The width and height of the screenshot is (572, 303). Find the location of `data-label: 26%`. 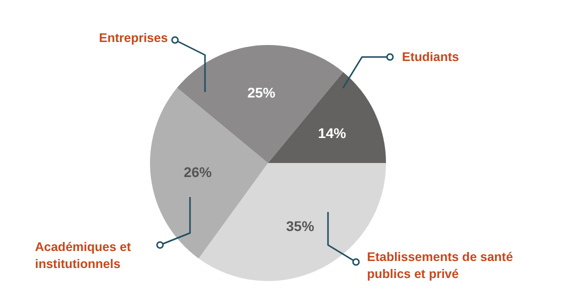

data-label: 26% is located at coordinates (198, 172).